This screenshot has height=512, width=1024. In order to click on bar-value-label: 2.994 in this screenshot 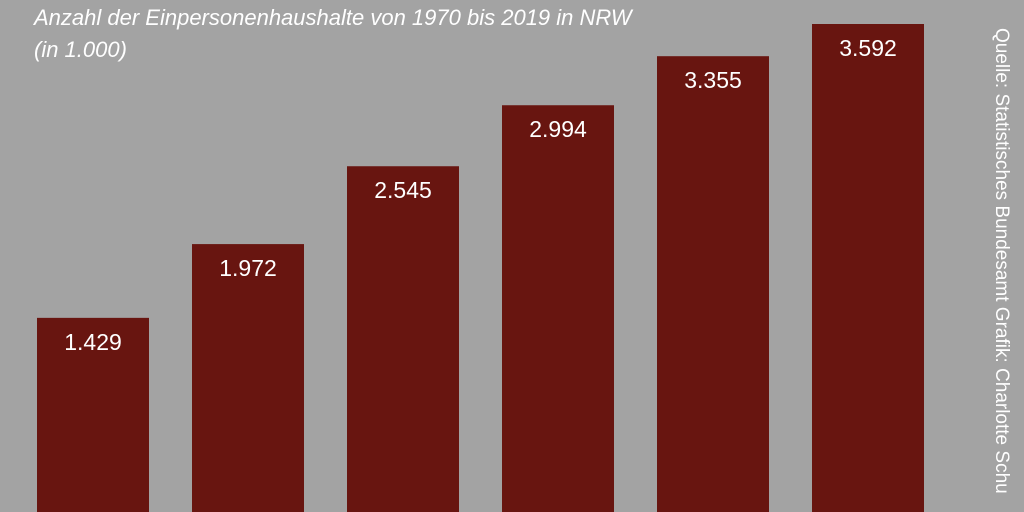, I will do `click(558, 129)`.